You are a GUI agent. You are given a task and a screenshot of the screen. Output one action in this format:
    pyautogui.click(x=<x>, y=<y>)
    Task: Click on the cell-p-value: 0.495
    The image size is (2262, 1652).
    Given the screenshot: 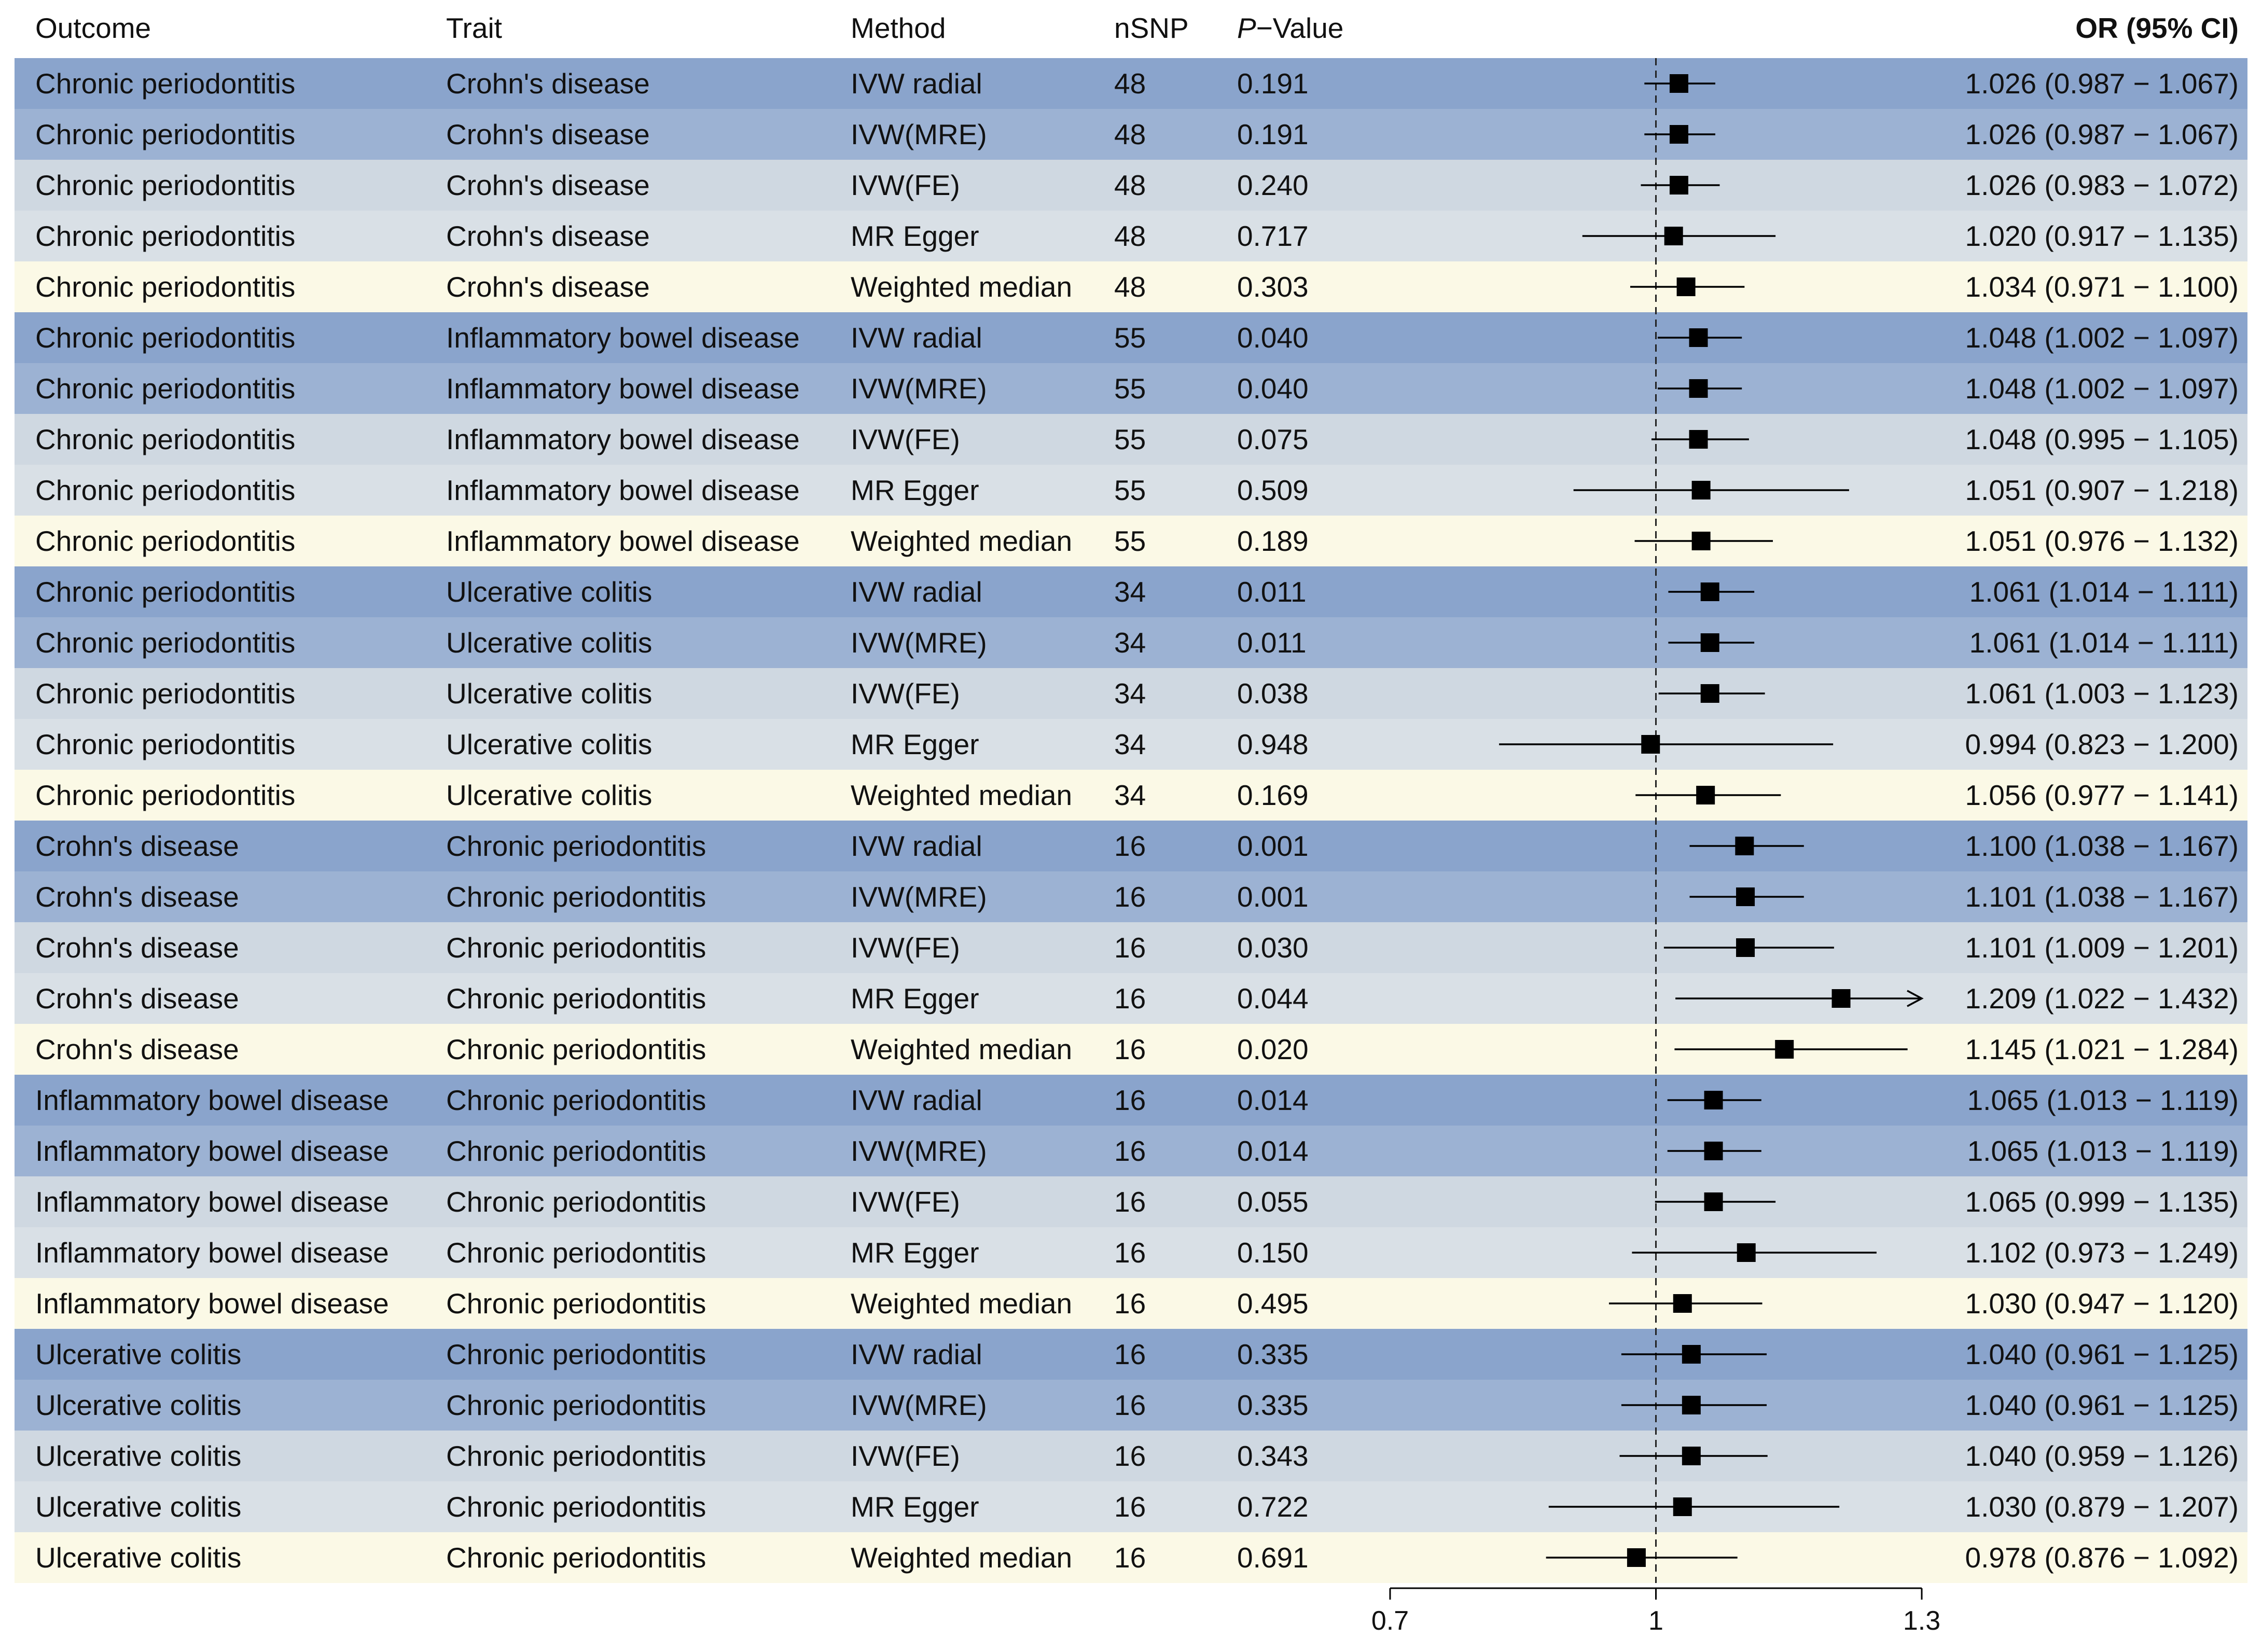 What is the action you would take?
    pyautogui.click(x=1273, y=1304)
    